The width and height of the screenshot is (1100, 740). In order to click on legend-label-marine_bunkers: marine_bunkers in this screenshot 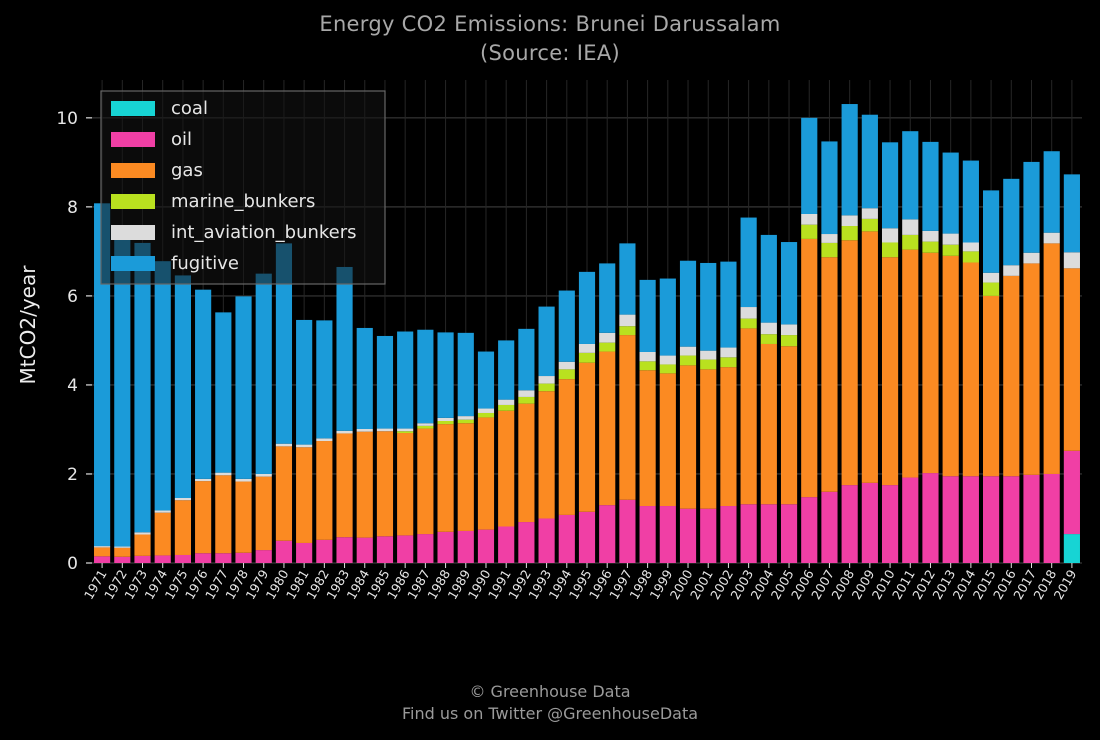, I will do `click(243, 201)`.